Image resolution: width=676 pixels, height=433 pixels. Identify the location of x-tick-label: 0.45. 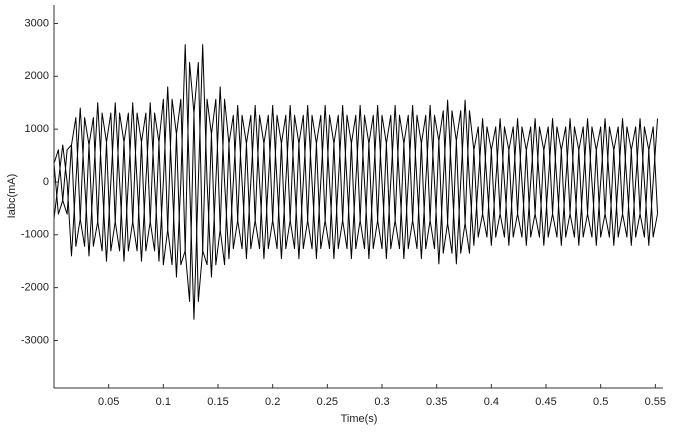
(545, 402).